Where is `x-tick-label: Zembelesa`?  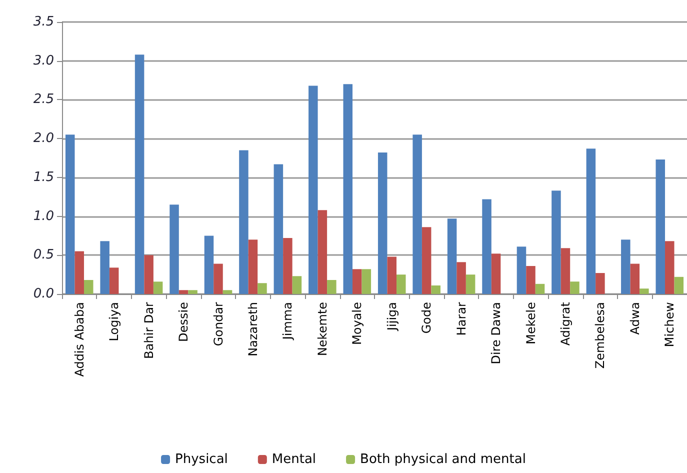 x-tick-label: Zembelesa is located at coordinates (600, 335).